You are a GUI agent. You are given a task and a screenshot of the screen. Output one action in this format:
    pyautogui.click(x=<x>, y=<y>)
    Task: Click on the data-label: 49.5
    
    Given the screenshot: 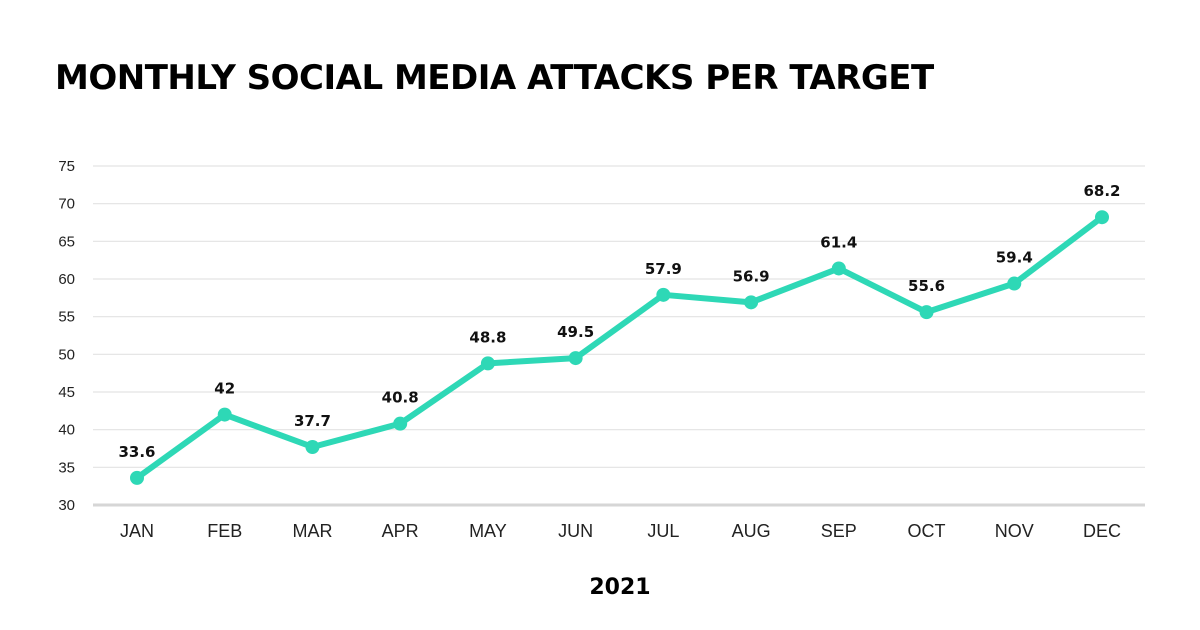 What is the action you would take?
    pyautogui.click(x=575, y=332)
    